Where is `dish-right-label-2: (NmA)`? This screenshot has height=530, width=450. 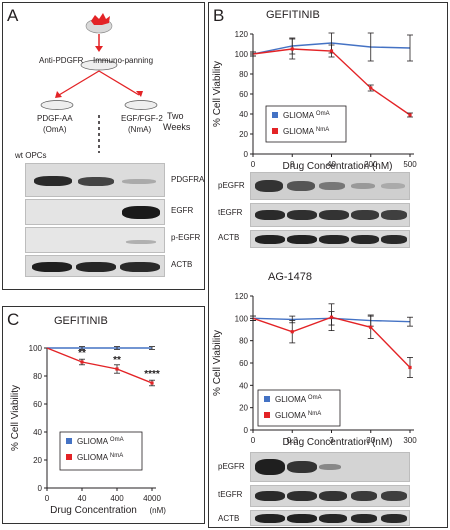
dish-right-label-2: (NmA) is located at coordinates (140, 129).